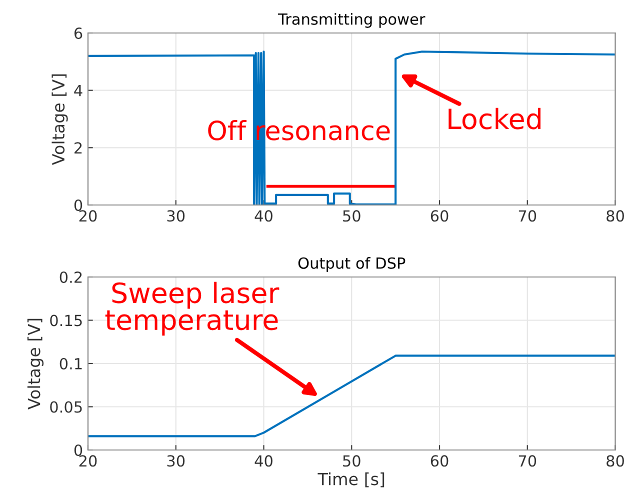  Describe the element at coordinates (351, 480) in the screenshot. I see `x-axis-title: Time [s]` at that location.